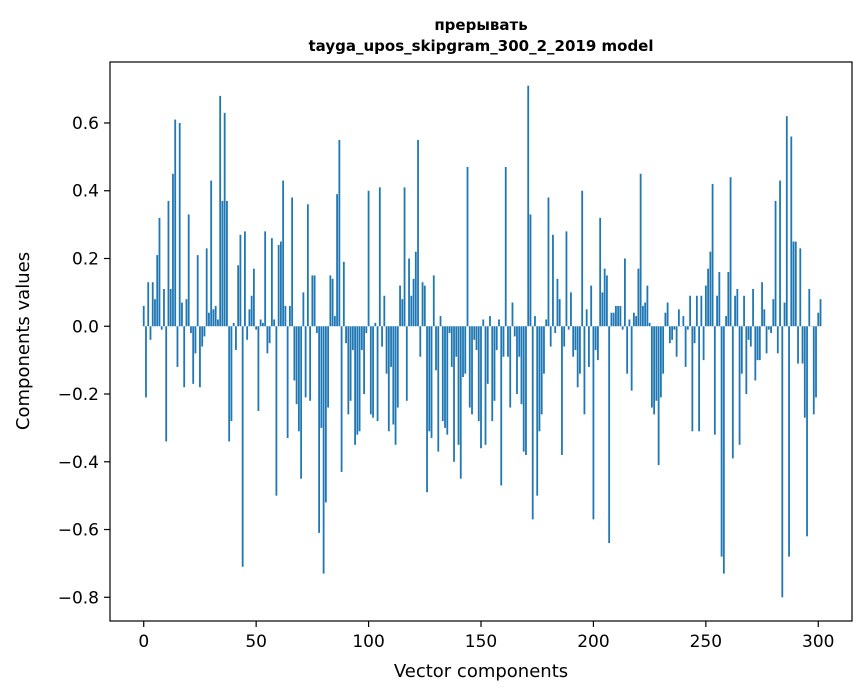 This screenshot has height=696, width=867. Describe the element at coordinates (78, 395) in the screenshot. I see `y-tick-label: −0.2` at that location.